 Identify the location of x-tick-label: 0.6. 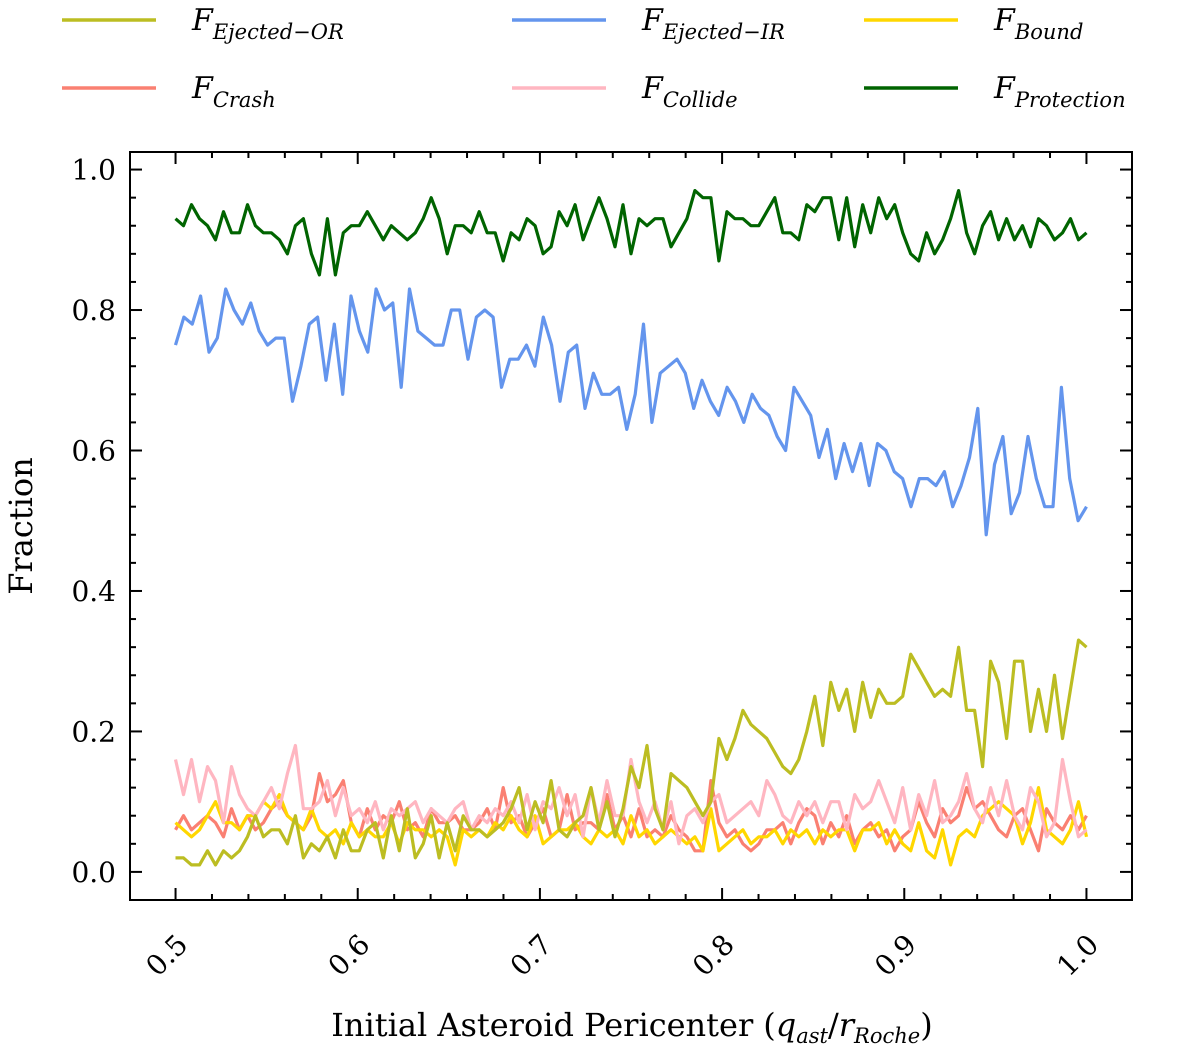
(349, 955).